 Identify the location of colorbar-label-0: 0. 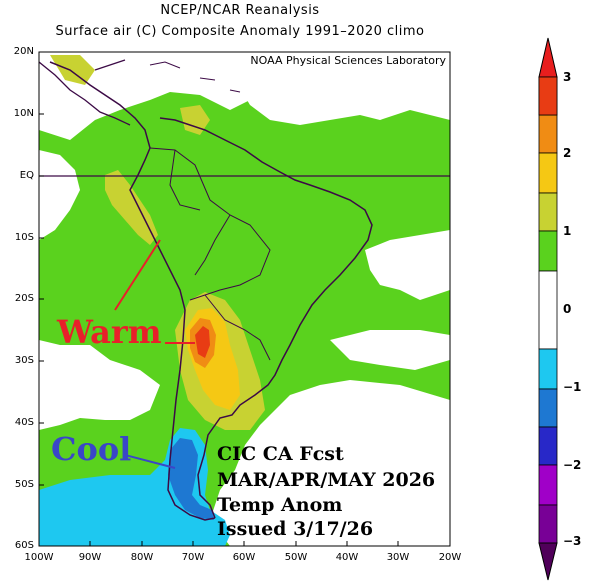
(567, 309).